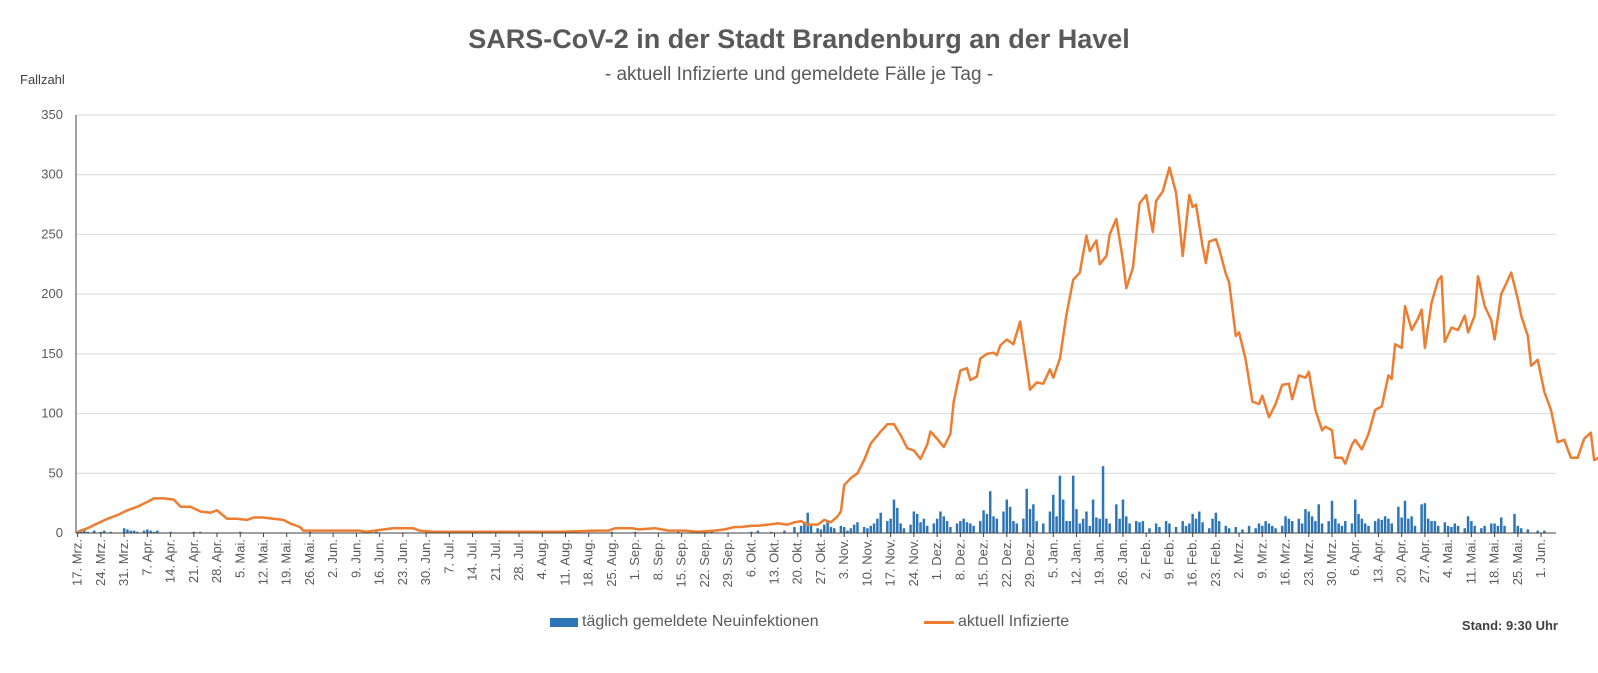  I want to click on x-tick-label: 7. Jul., so click(448, 556).